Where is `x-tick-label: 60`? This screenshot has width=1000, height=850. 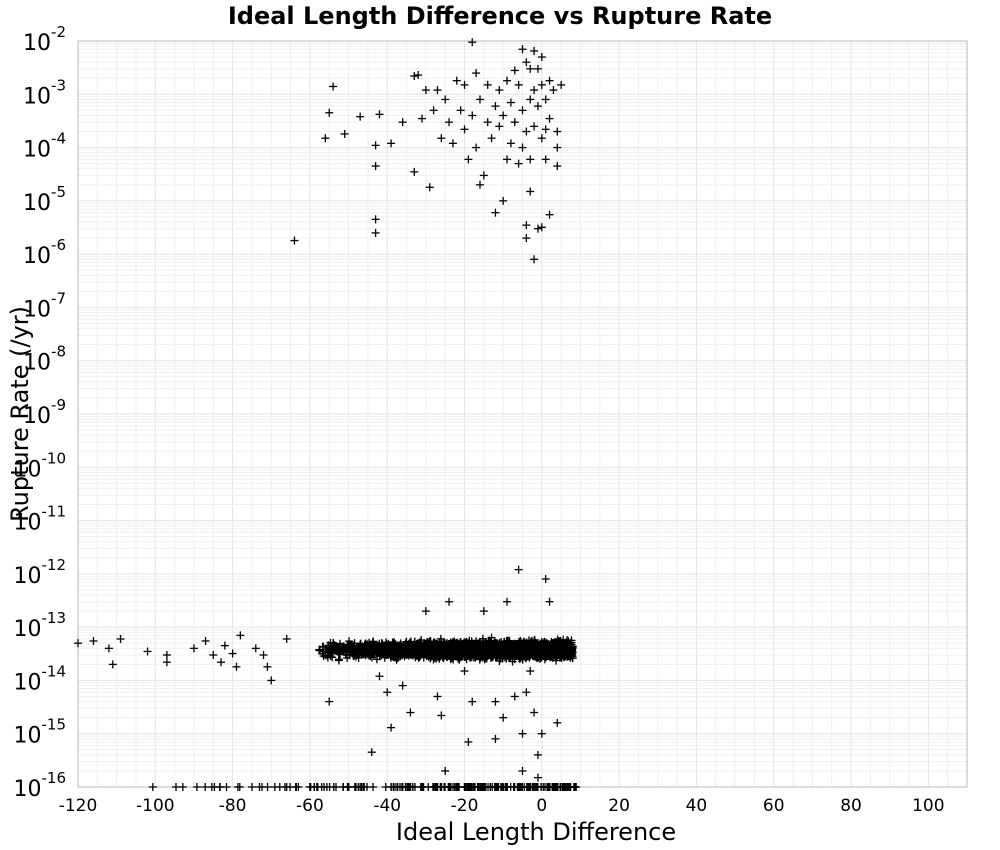
x-tick-label: 60 is located at coordinates (774, 806).